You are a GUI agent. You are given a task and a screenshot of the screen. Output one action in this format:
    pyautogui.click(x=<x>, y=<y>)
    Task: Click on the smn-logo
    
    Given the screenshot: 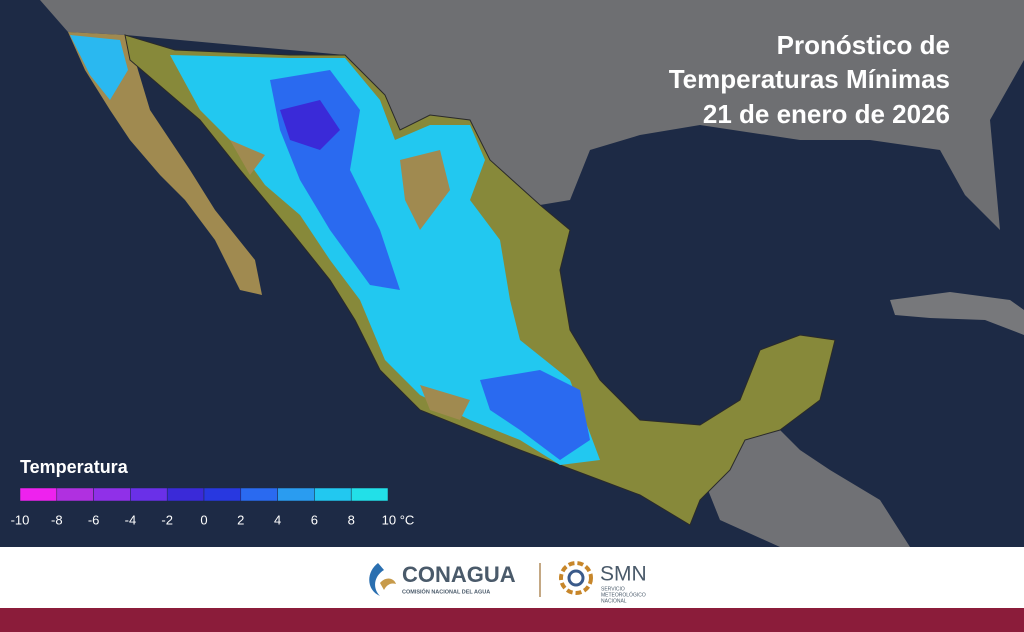 What is the action you would take?
    pyautogui.click(x=576, y=578)
    